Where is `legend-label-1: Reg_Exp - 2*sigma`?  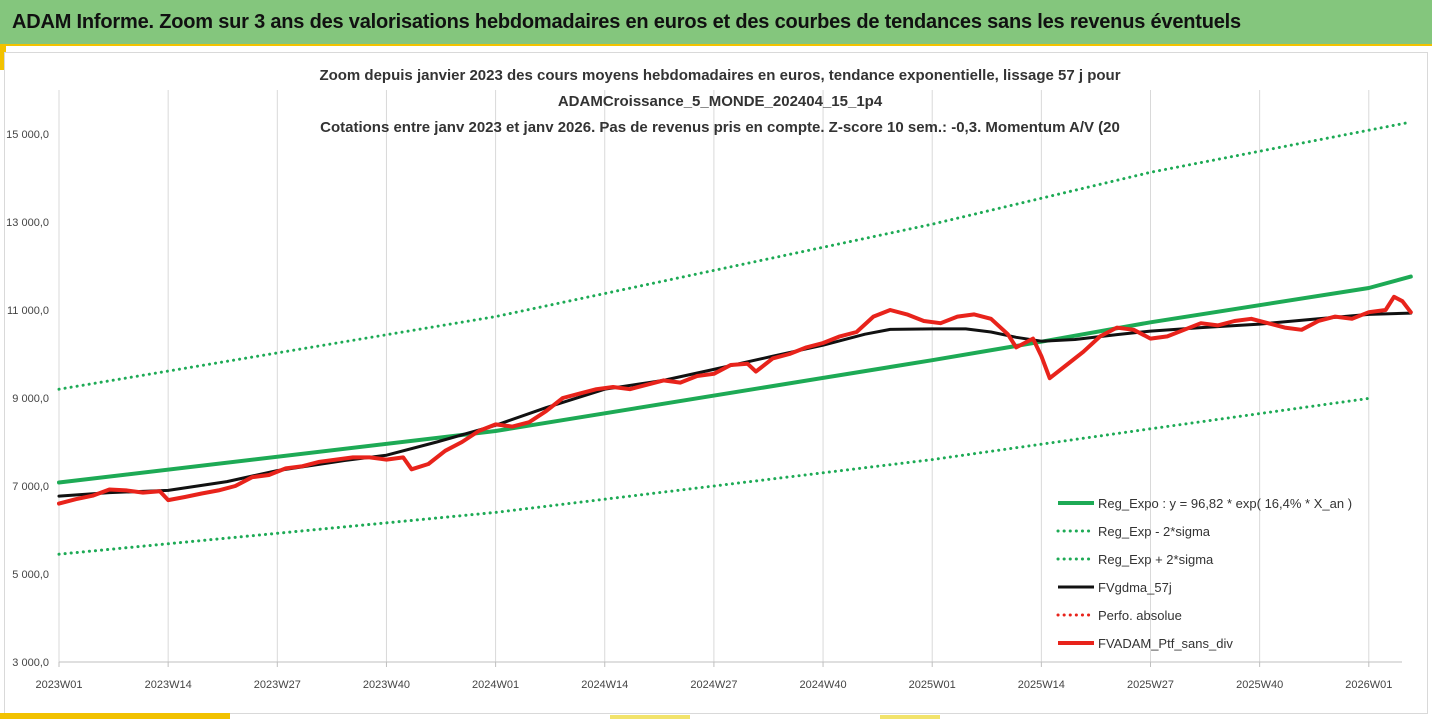
legend-label-1: Reg_Exp - 2*sigma is located at coordinates (1154, 531).